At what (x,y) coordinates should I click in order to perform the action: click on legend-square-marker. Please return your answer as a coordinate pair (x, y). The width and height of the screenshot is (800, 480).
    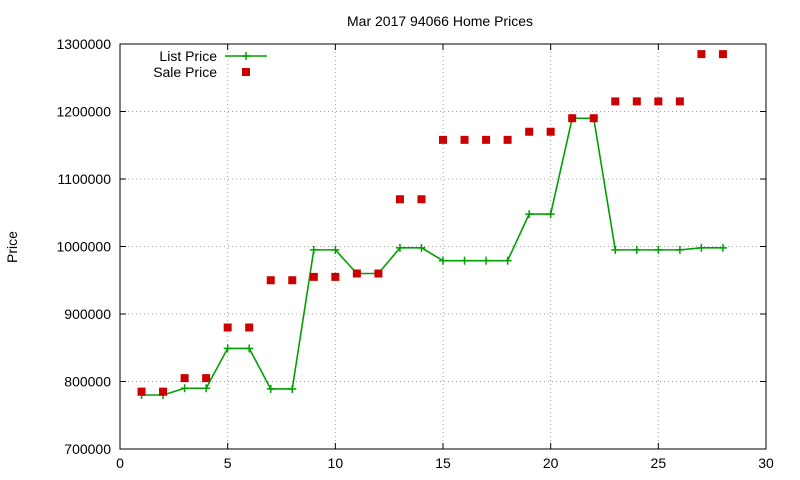
    Looking at the image, I should click on (246, 72).